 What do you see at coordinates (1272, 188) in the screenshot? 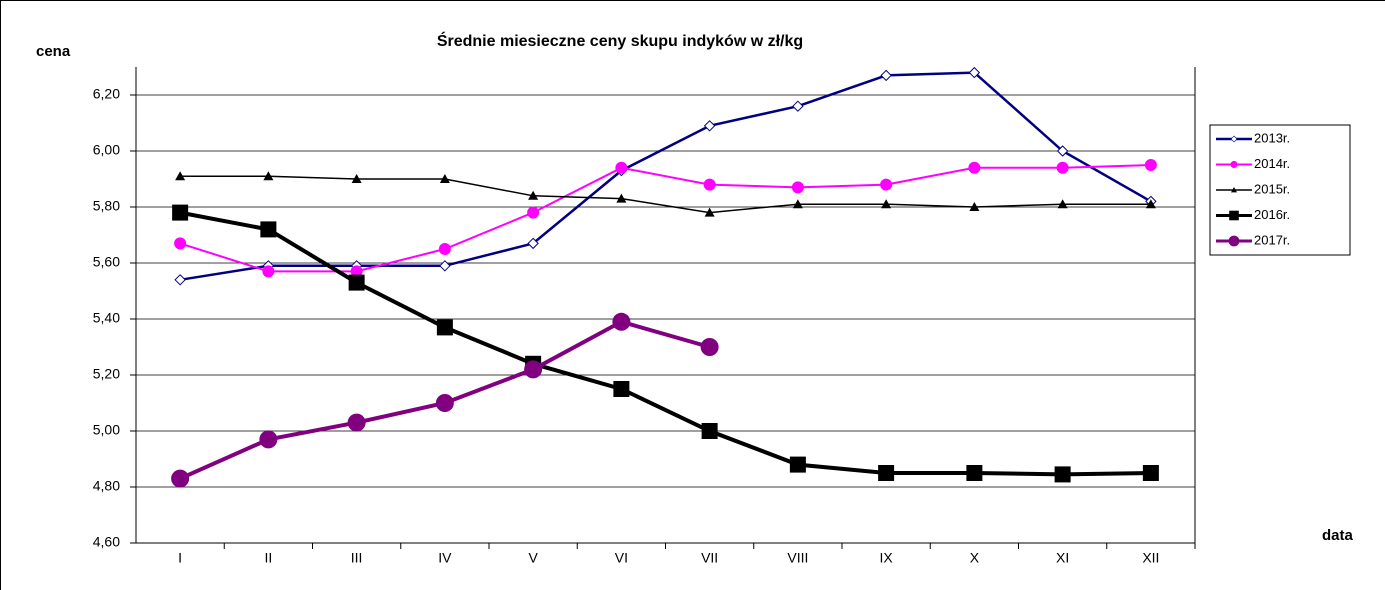
I see `legend-label: 2015r.` at bounding box center [1272, 188].